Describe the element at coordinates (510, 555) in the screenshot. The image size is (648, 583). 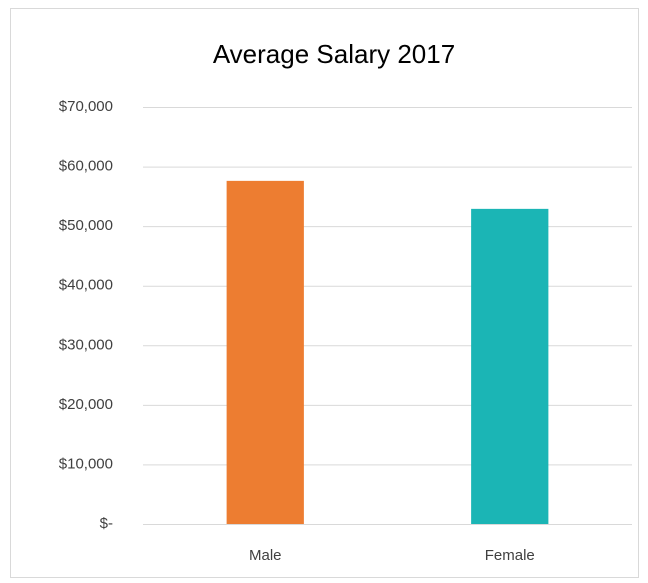
I see `x-tick-label: Female` at that location.